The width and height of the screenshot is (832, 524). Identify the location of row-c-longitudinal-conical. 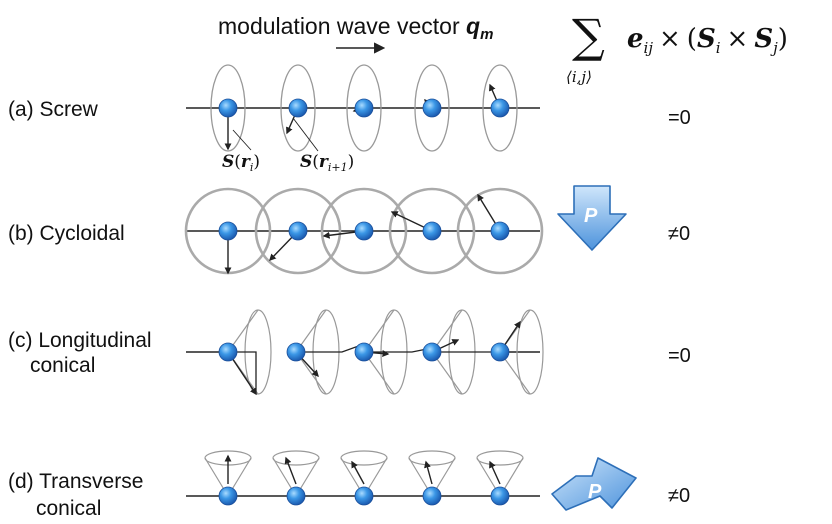
(365, 352).